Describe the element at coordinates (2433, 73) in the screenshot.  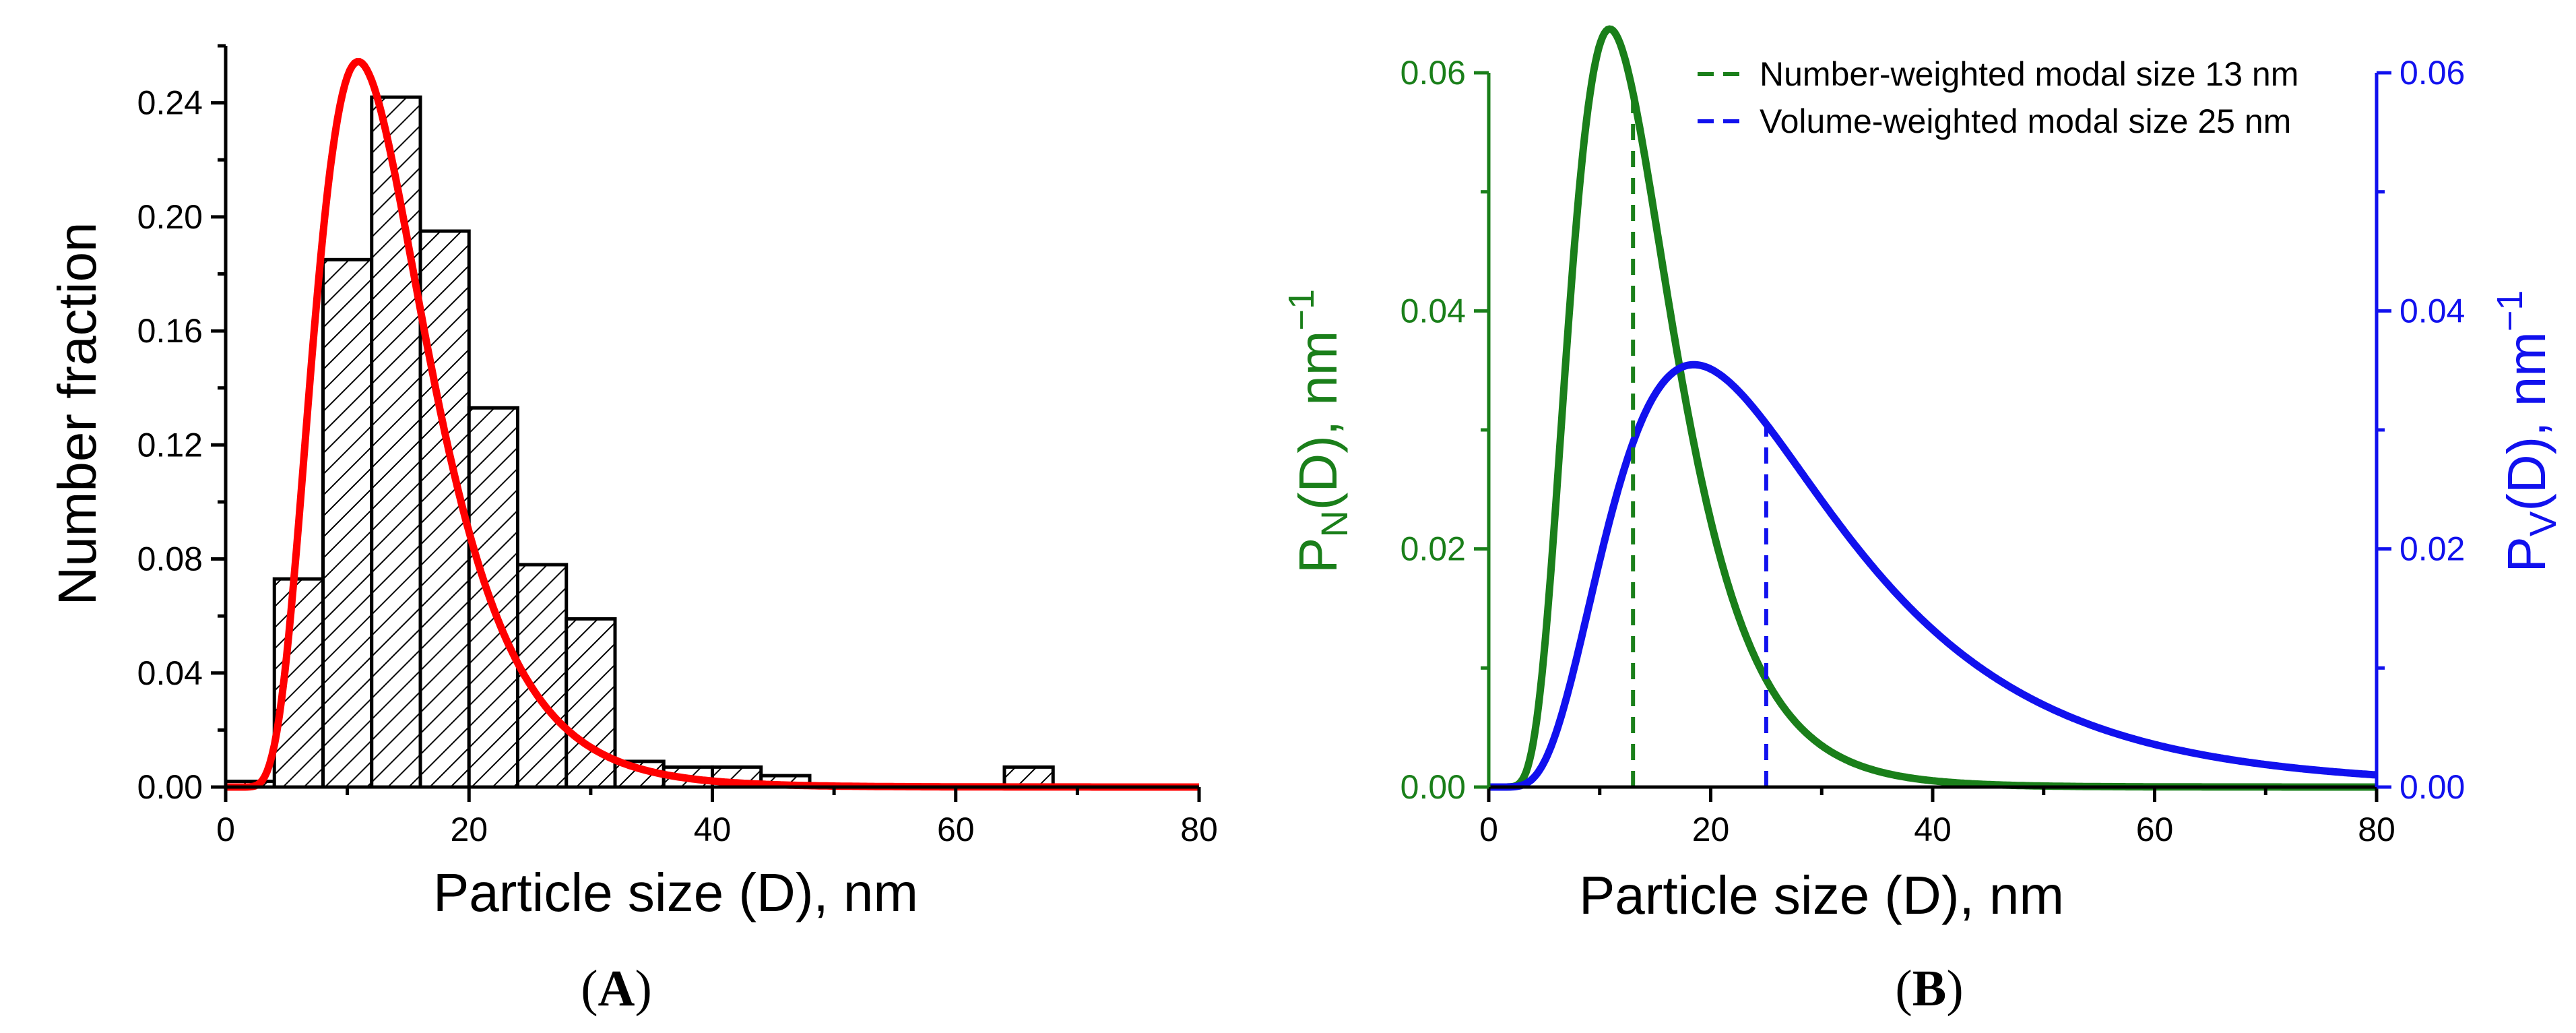
I see `panel-b-right-y-tick-label: 0.06` at that location.